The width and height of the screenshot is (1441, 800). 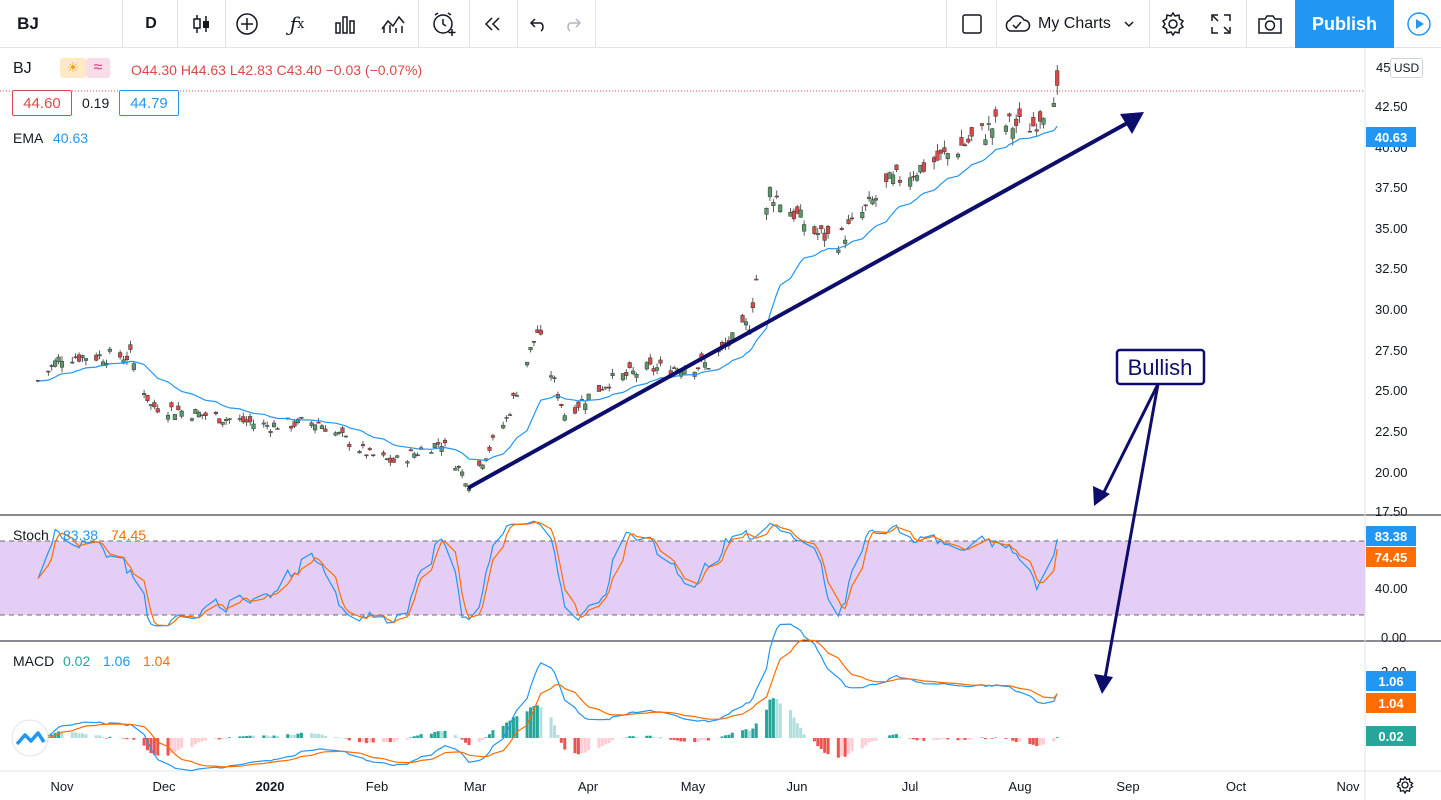 What do you see at coordinates (34, 661) in the screenshot?
I see `macd-label: MACD` at bounding box center [34, 661].